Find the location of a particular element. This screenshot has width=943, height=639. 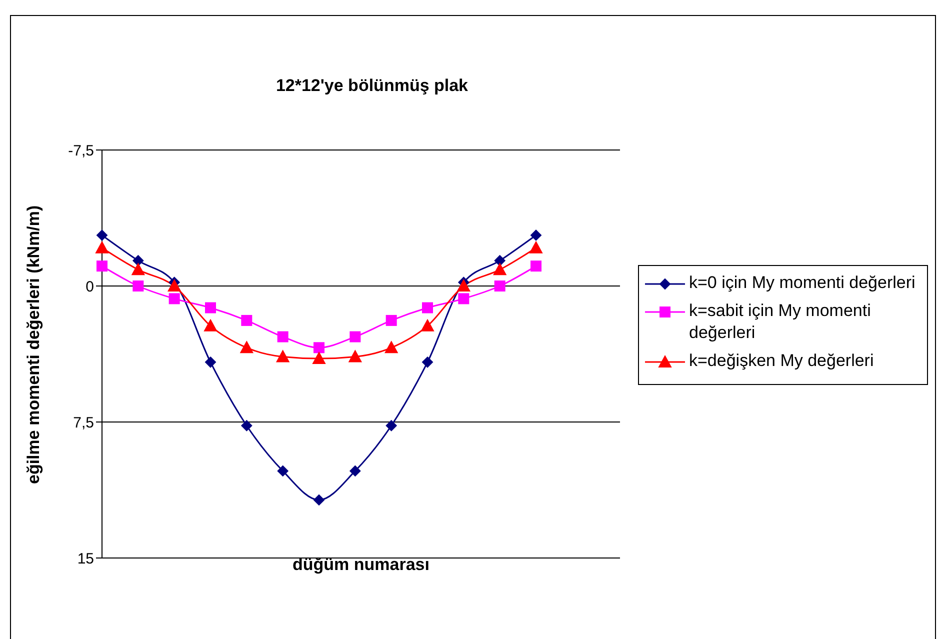

y-tick-label: 15 is located at coordinates (85, 559).